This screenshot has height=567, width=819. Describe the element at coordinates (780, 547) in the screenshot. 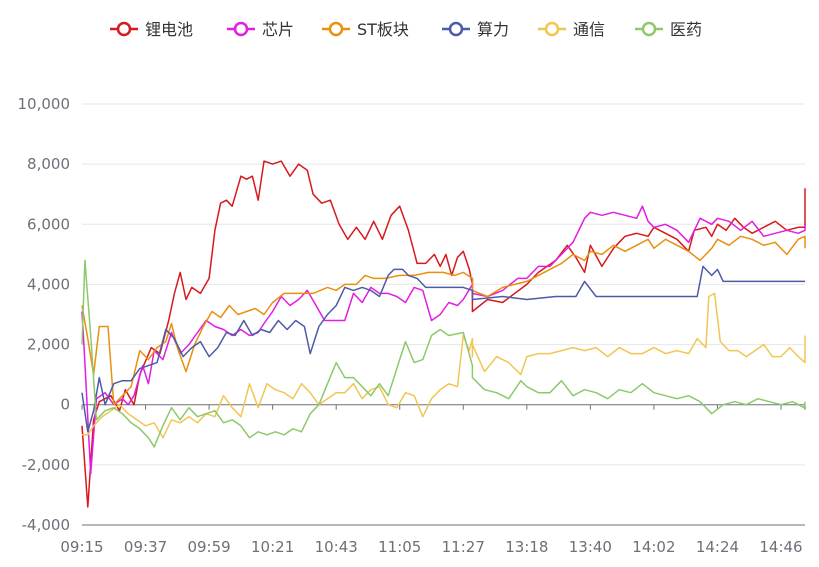

I see `x-tick-label: 14:46` at that location.